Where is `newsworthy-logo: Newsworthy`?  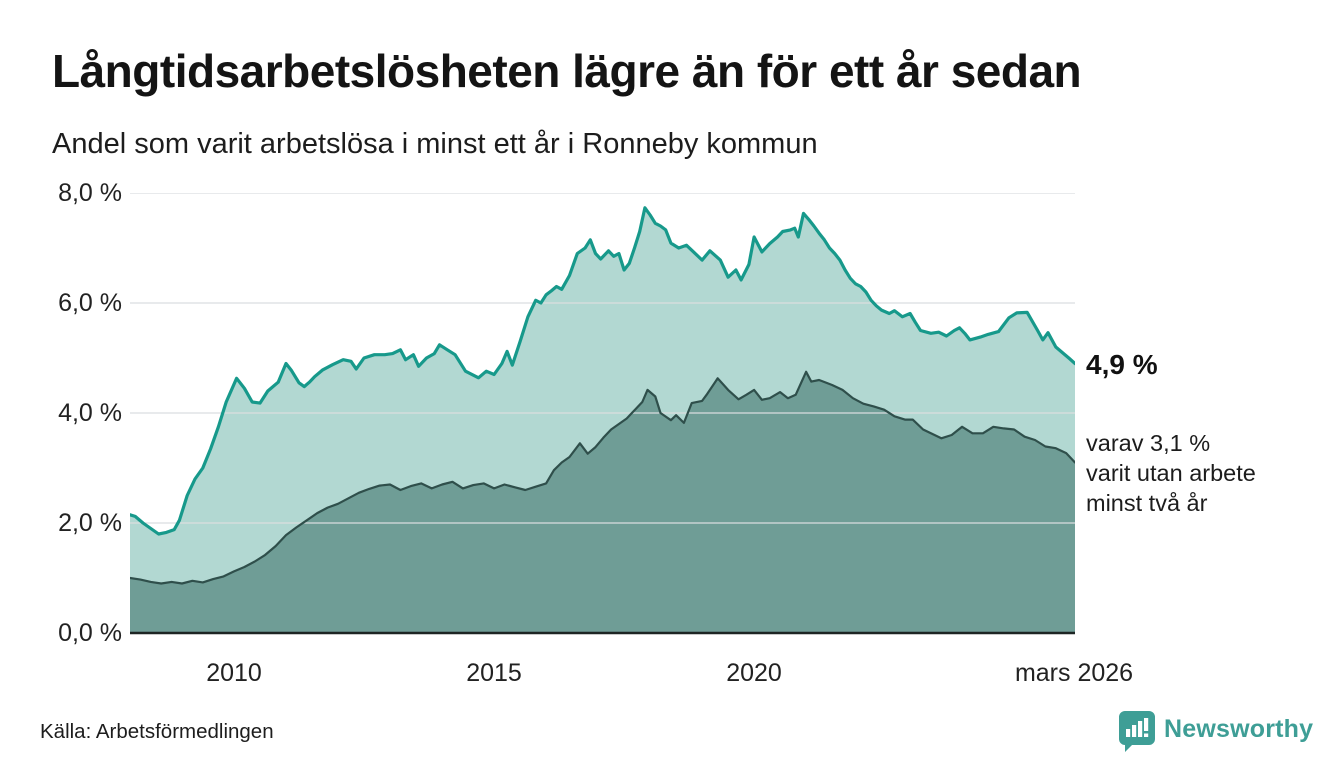
newsworthy-logo: Newsworthy is located at coordinates (1215, 731).